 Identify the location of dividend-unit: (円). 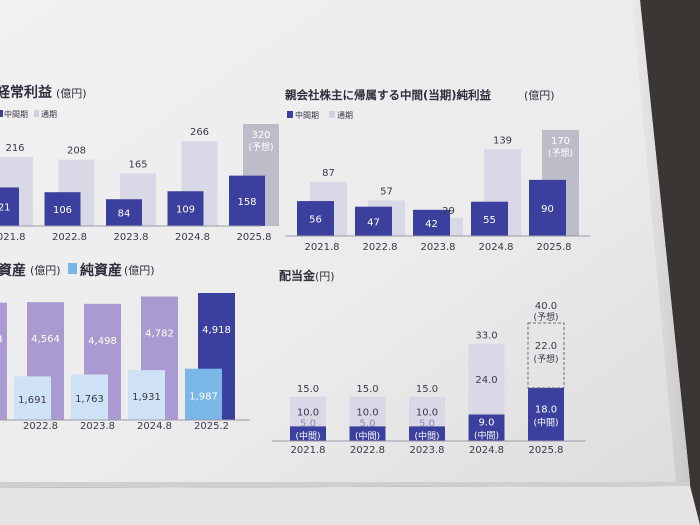
(325, 276).